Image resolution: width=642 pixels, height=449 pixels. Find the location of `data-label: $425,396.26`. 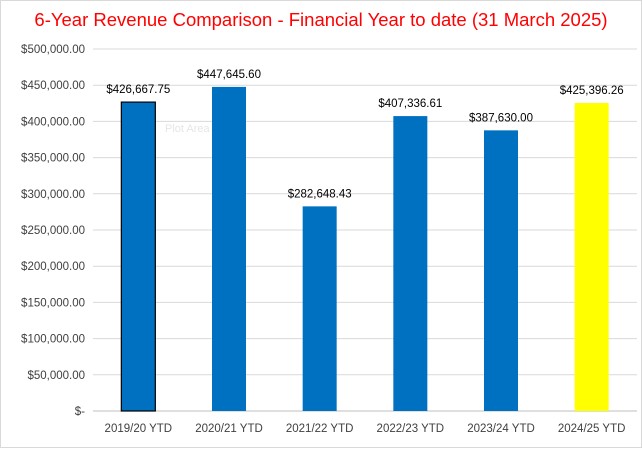

data-label: $425,396.26 is located at coordinates (592, 91).